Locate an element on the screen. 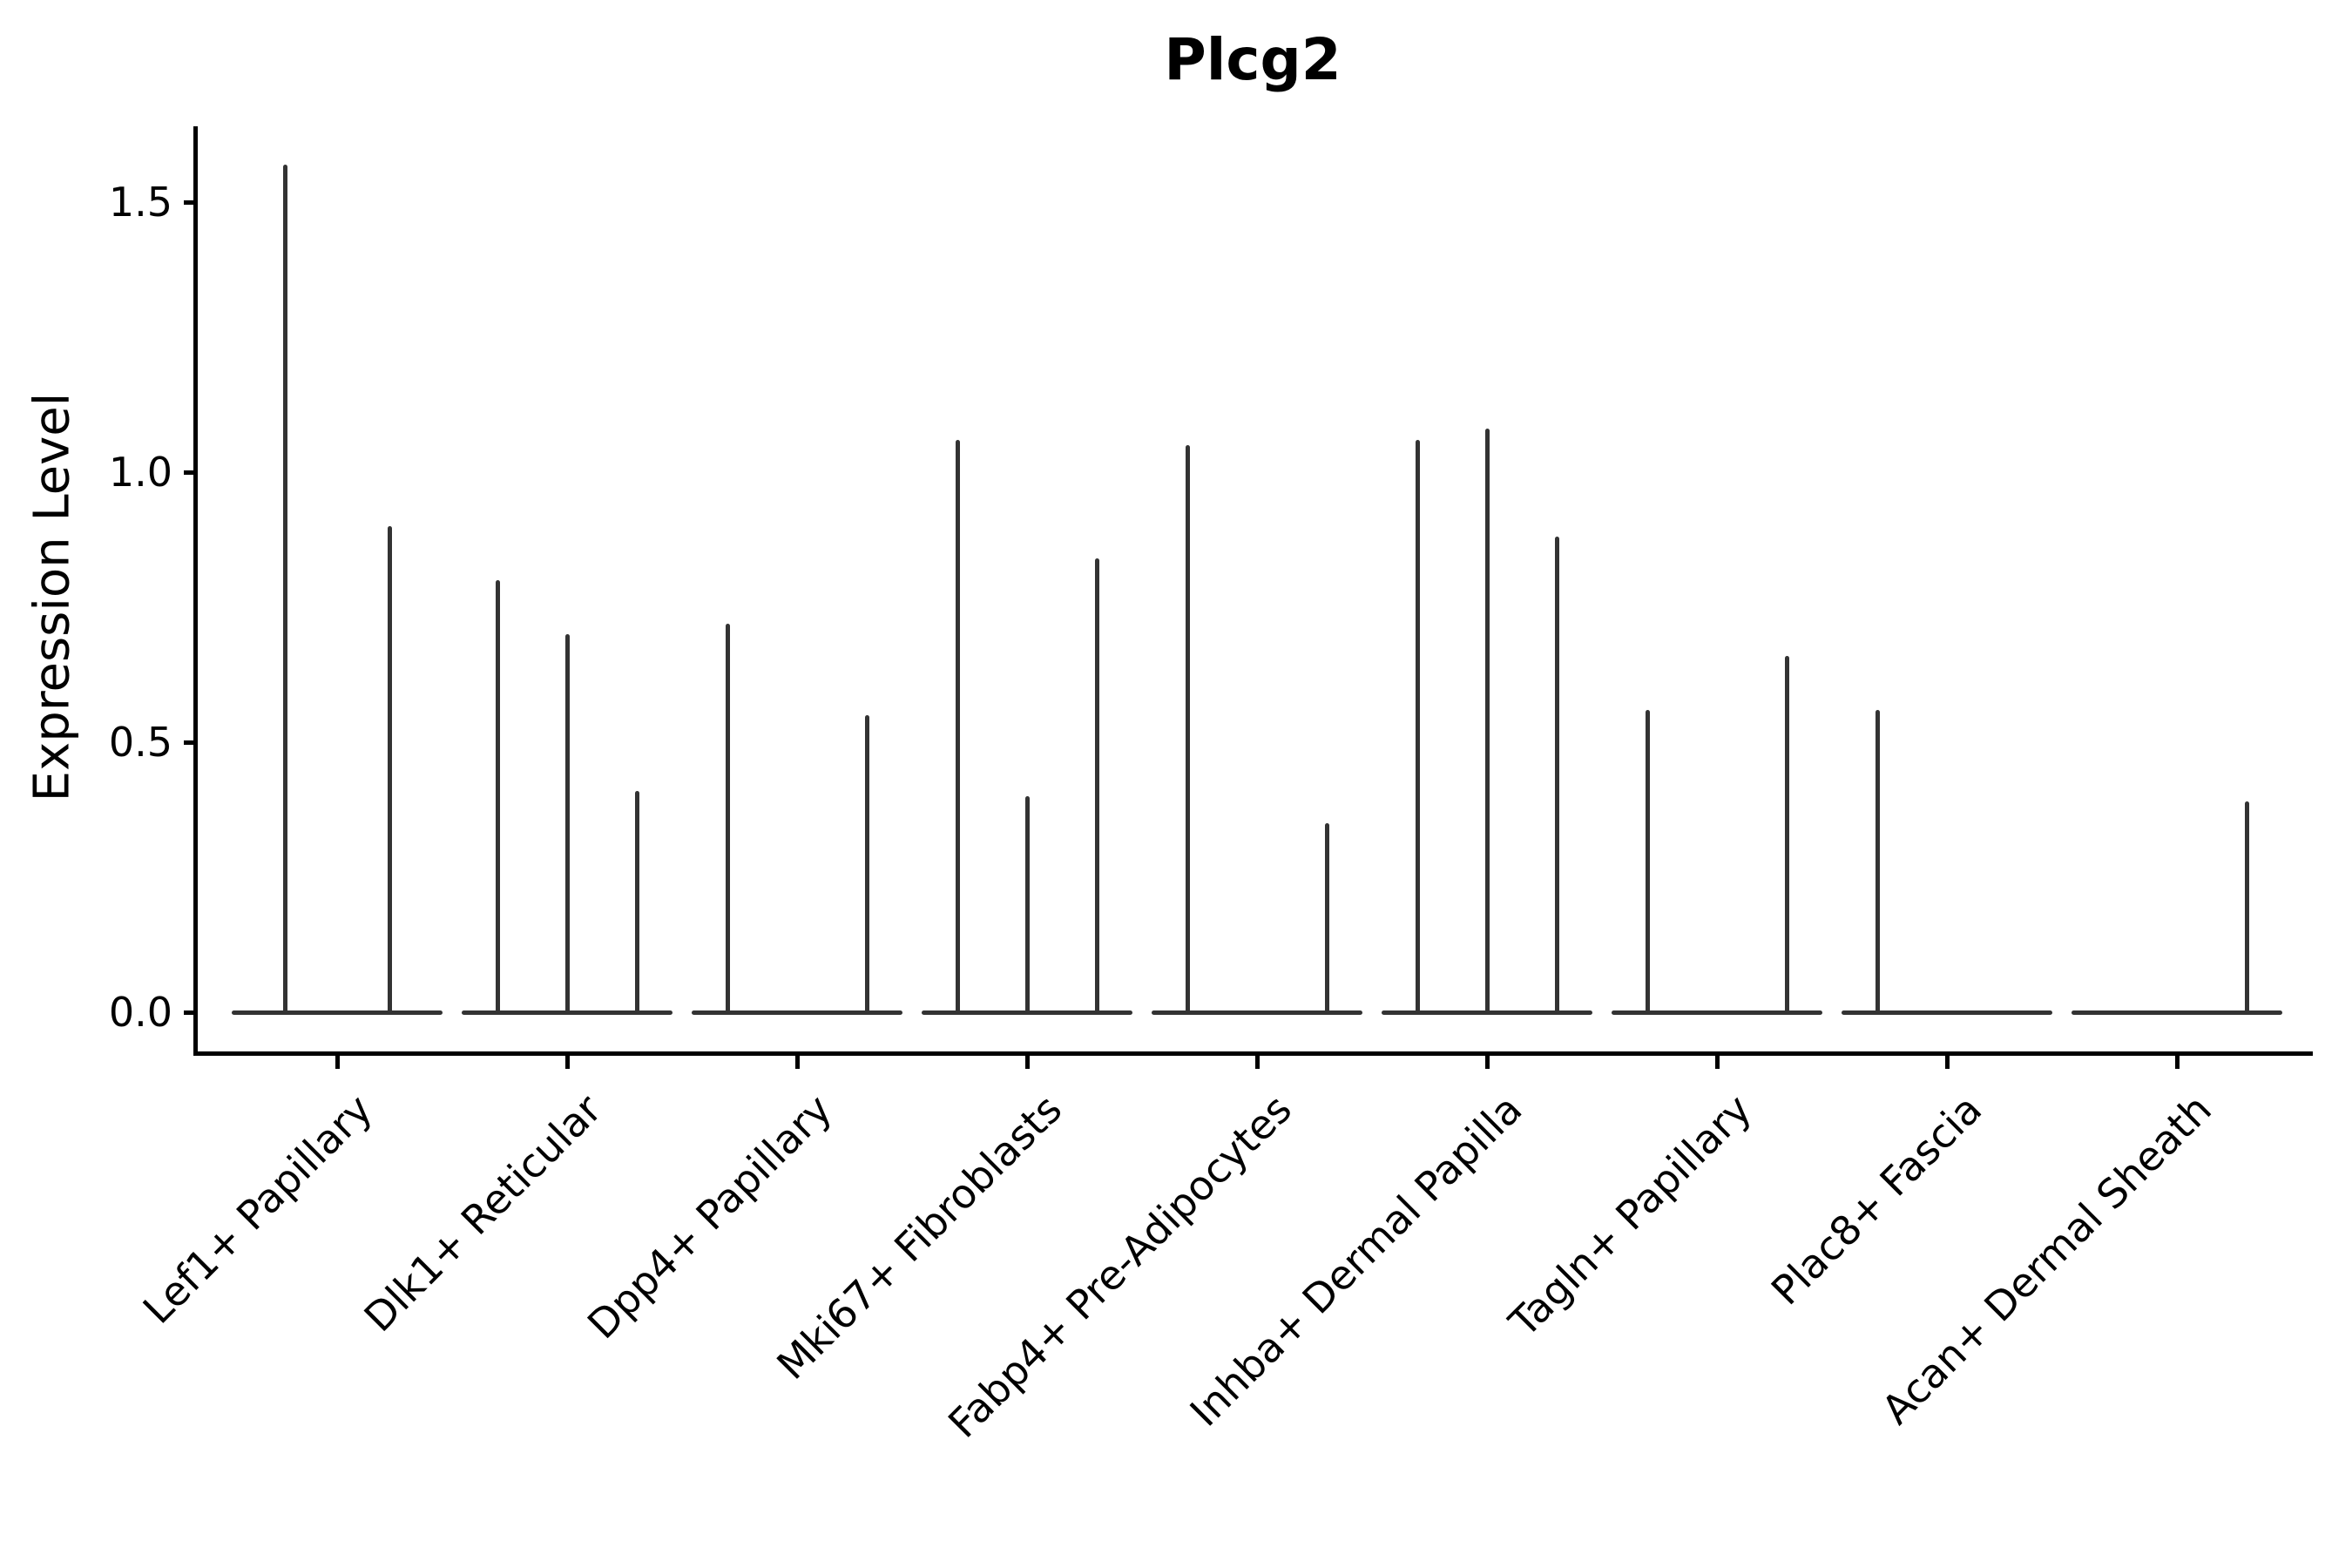 Image resolution: width=2352 pixels, height=1568 pixels. y-axis-spine is located at coordinates (195, 591).